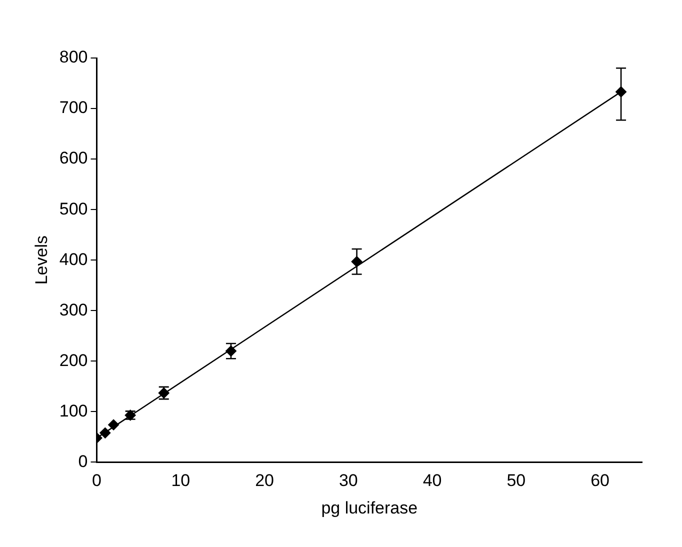 Image resolution: width=682 pixels, height=547 pixels. Describe the element at coordinates (73, 360) in the screenshot. I see `y-tick-label: 200` at that location.